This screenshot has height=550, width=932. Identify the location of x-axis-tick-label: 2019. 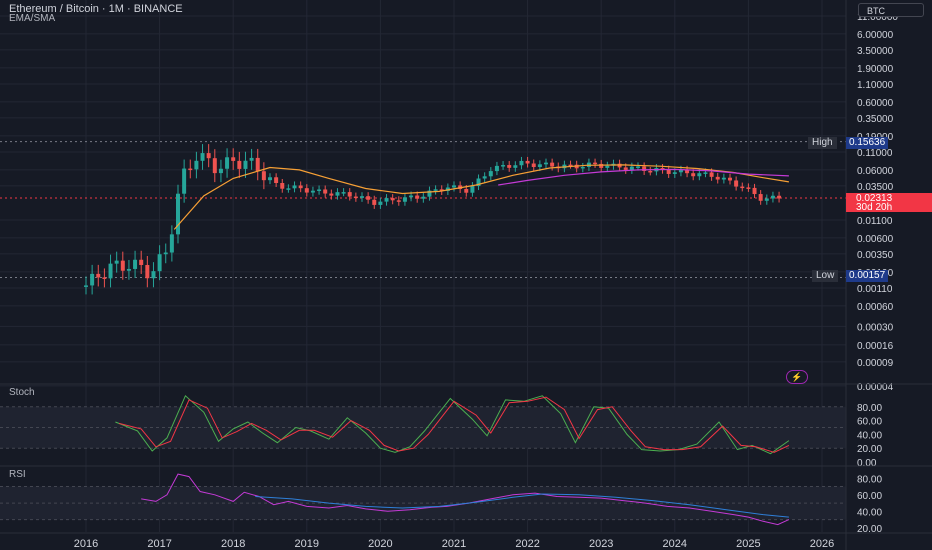
(307, 544).